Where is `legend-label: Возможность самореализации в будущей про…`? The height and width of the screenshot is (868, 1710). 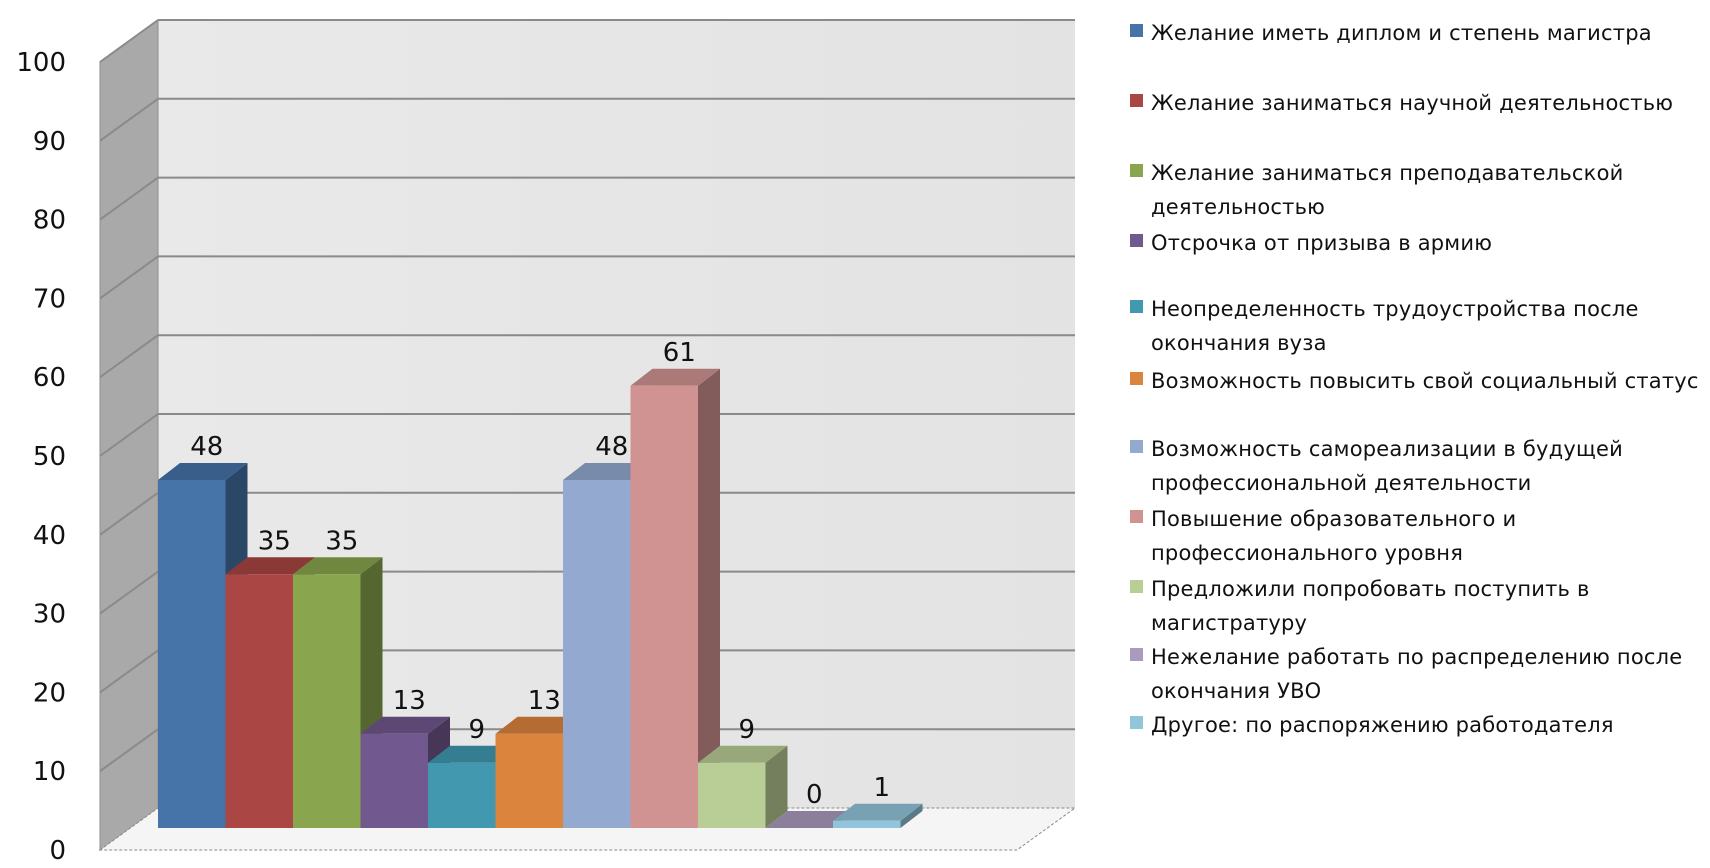 legend-label: Возможность самореализации в будущей про… is located at coordinates (1387, 466).